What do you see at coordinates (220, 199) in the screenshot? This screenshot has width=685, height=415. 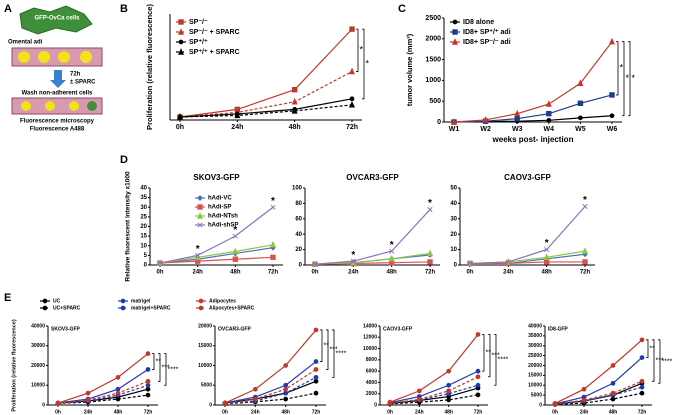 I see `legend-label: hAdi-VC` at bounding box center [220, 199].